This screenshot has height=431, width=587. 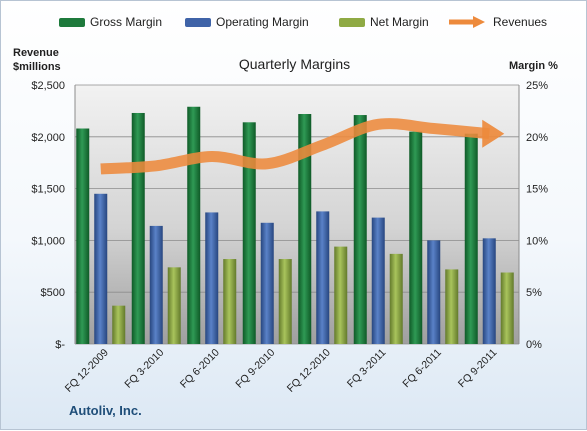 I want to click on left-axis-title-line: Revenue, so click(x=36, y=53).